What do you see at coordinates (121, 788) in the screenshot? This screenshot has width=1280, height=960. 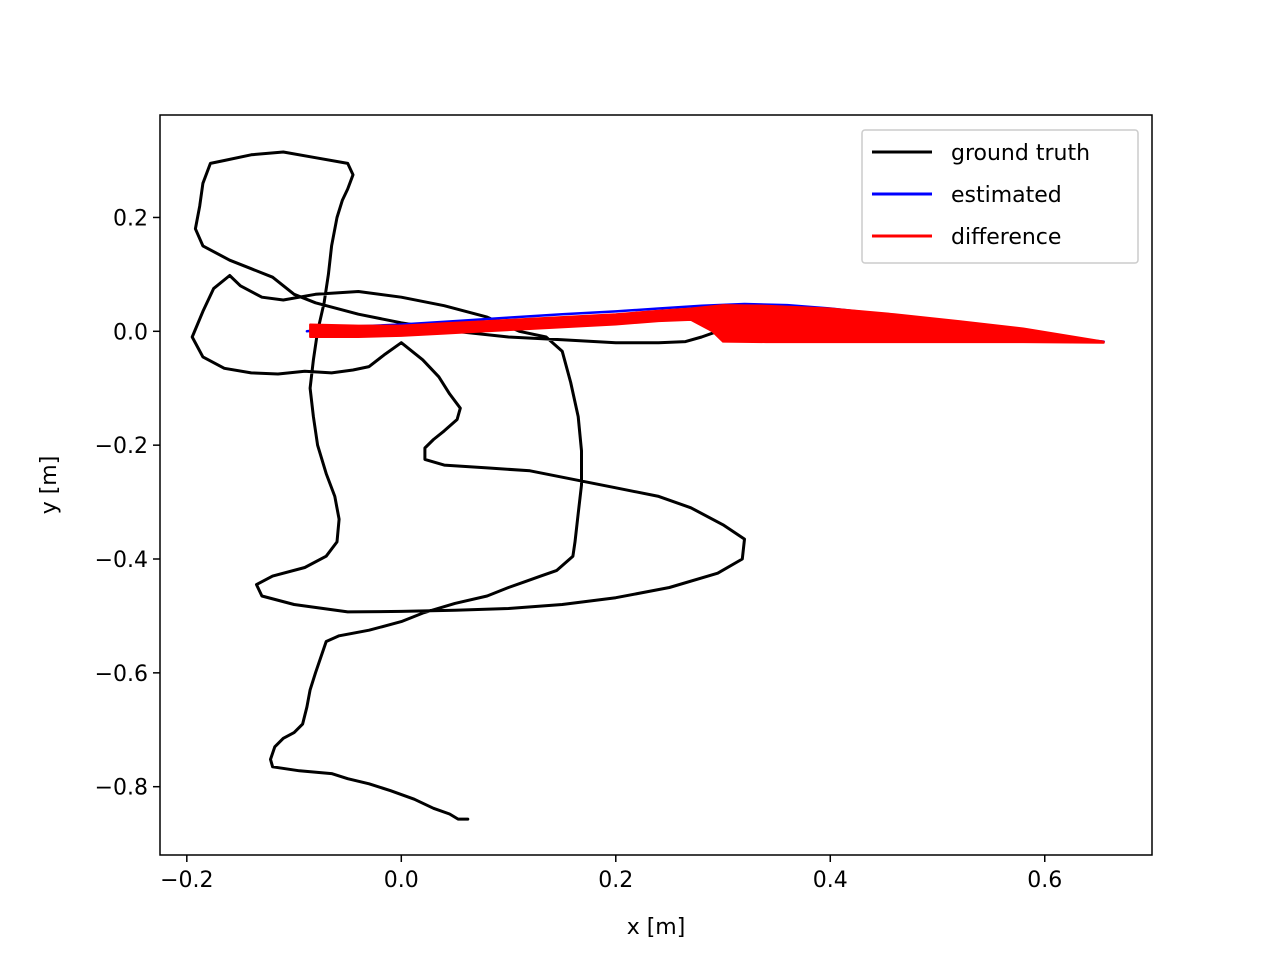 I see `y-tick-label: −0.8` at bounding box center [121, 788].